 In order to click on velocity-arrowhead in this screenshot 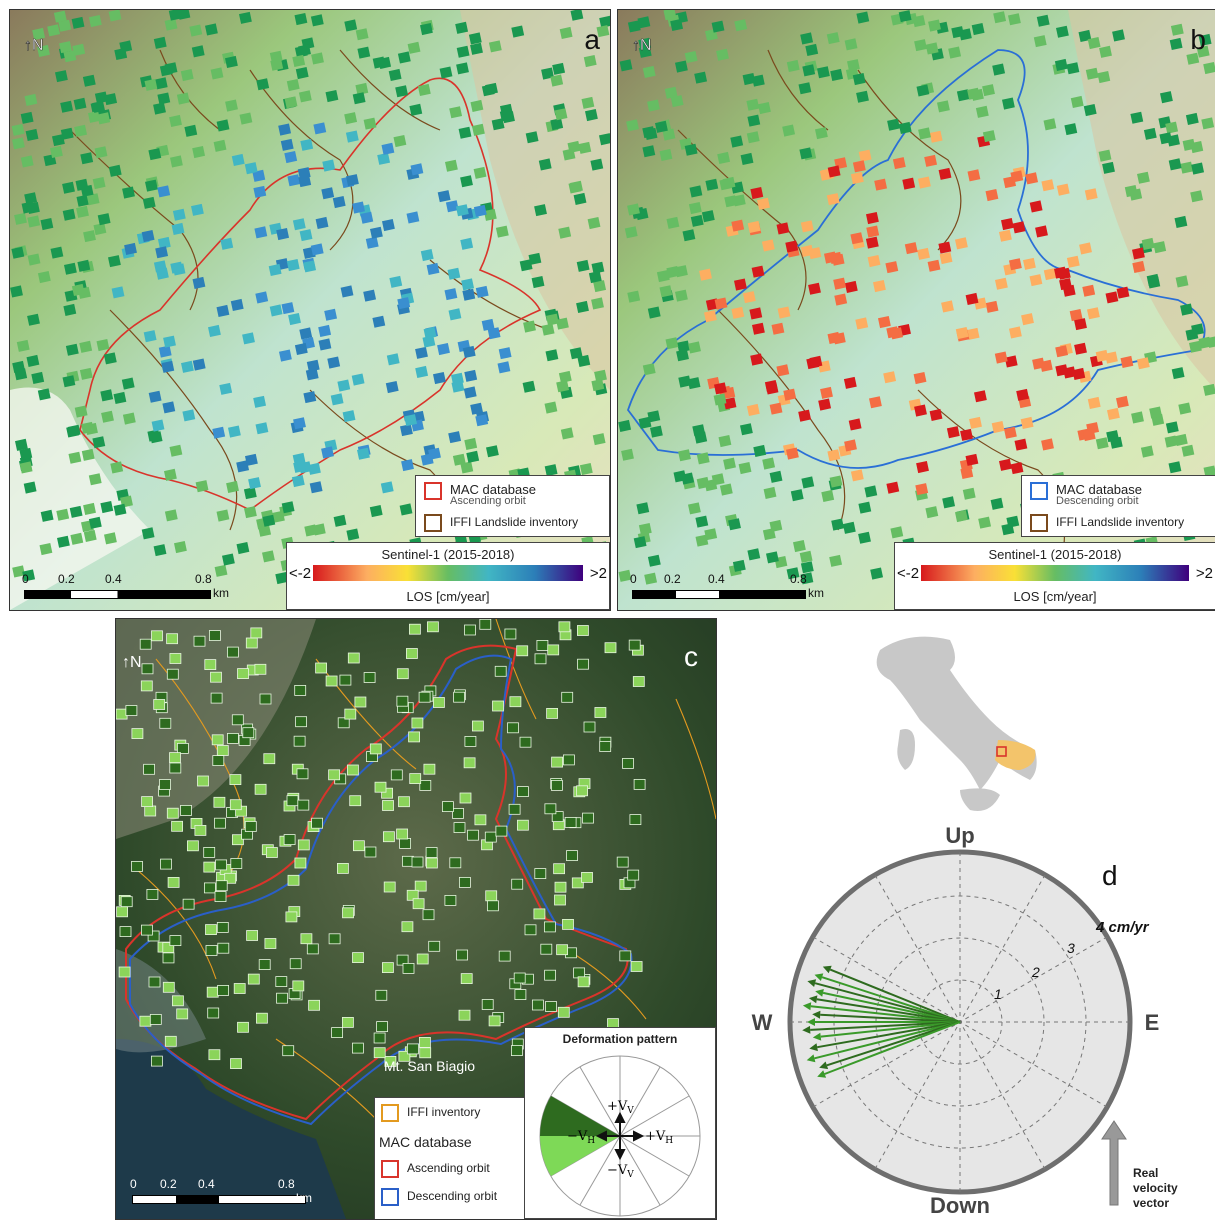, I will do `click(811, 1058)`.